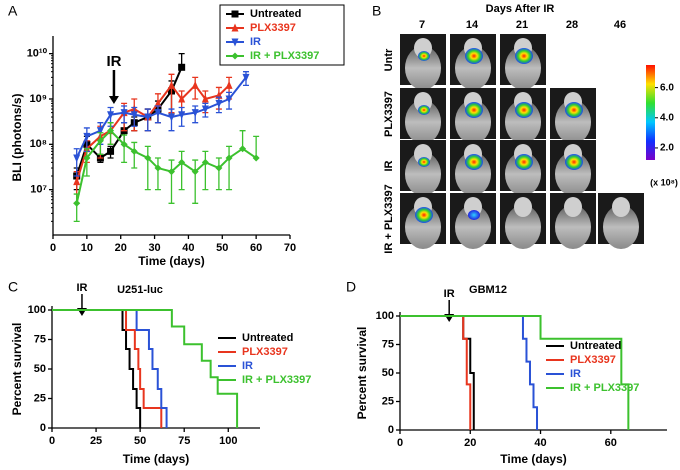 The image size is (680, 470). What do you see at coordinates (488, 290) in the screenshot?
I see `chart-title: GBM12` at bounding box center [488, 290].